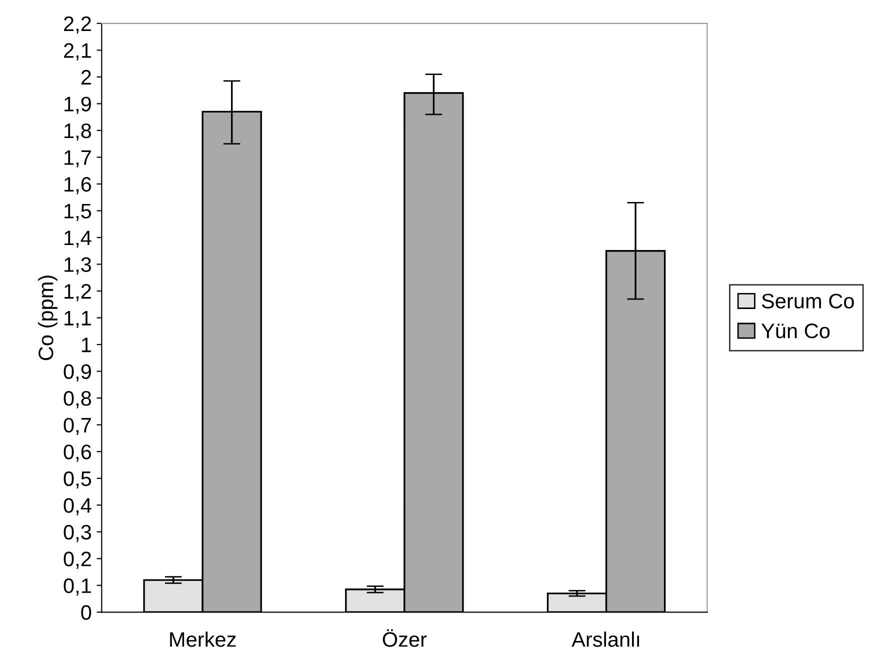  Describe the element at coordinates (77, 51) in the screenshot. I see `y-tick-label: 2,1` at that location.